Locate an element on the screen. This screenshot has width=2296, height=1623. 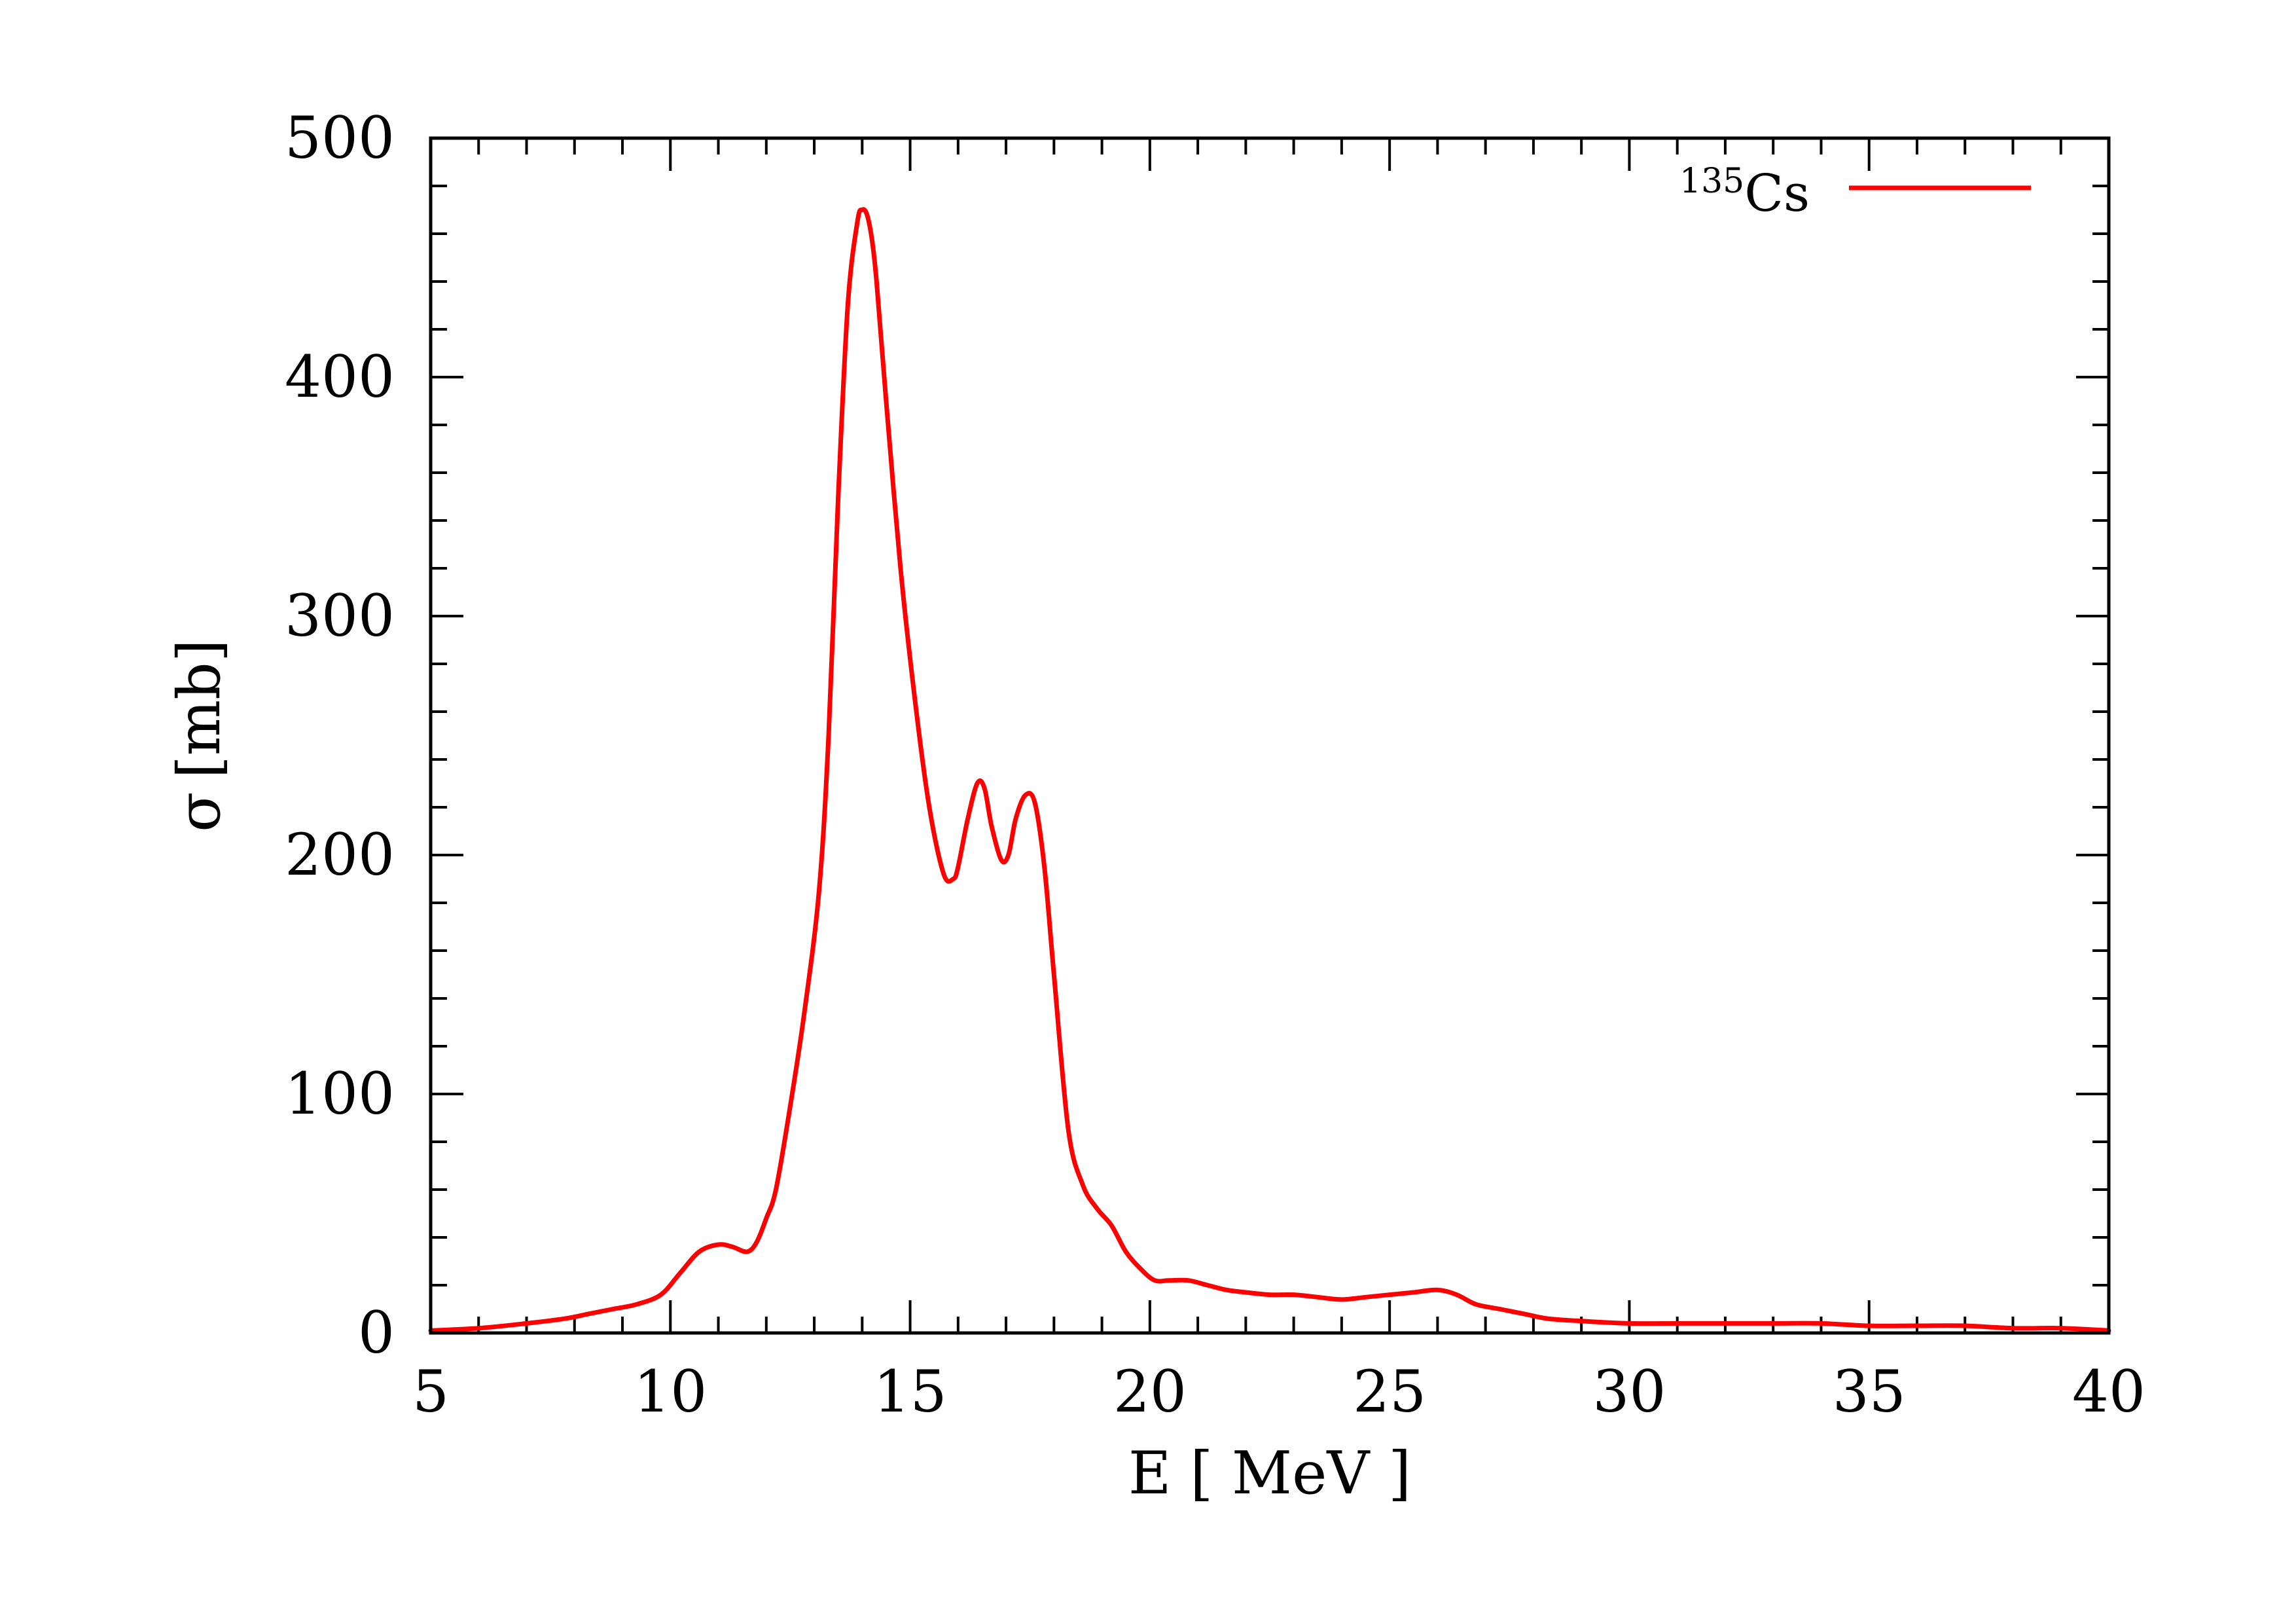
x-tick-label: 20 is located at coordinates (1150, 1391).